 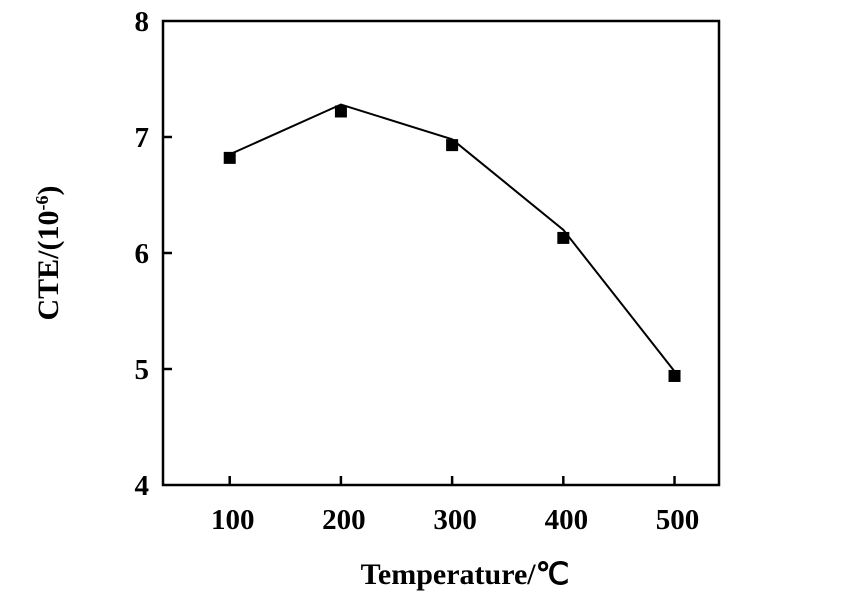 I want to click on y-axis-ticks: 4 5 6 7 8, so click(x=153, y=254).